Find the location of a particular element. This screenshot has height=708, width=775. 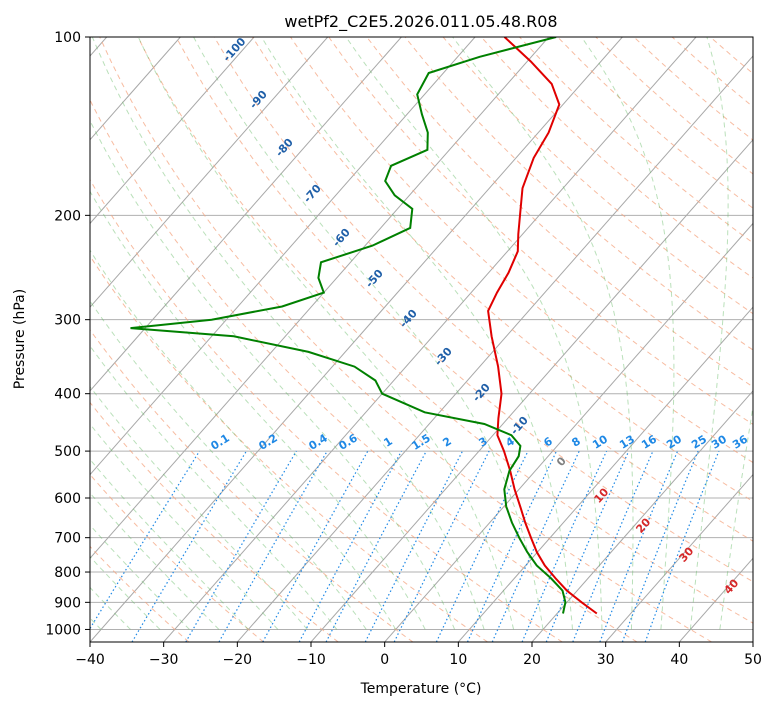

x-tick-label: 0 is located at coordinates (384, 660).